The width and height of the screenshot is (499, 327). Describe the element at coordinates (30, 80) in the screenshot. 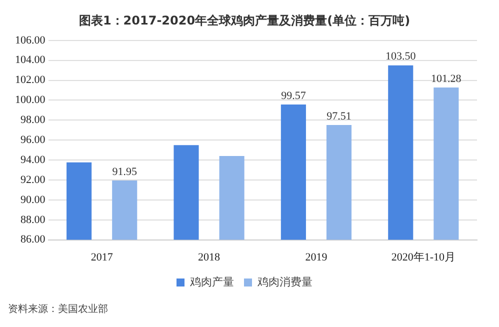

I see `text: 102.00` at that location.